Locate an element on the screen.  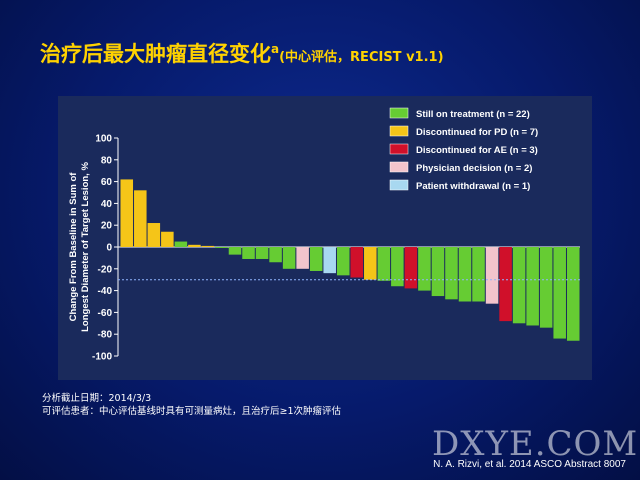
legend-label: Discontinued for PD (n = 7) is located at coordinates (477, 132).